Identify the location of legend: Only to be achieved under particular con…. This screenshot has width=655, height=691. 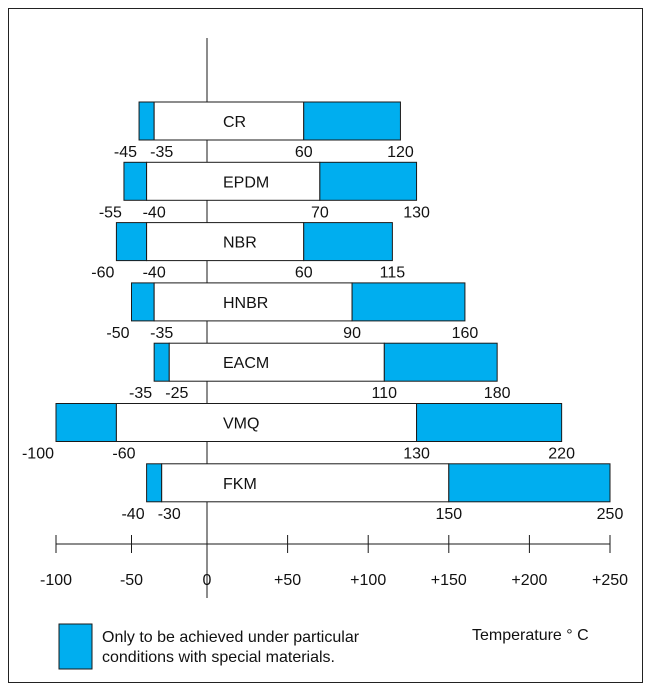
(323, 646).